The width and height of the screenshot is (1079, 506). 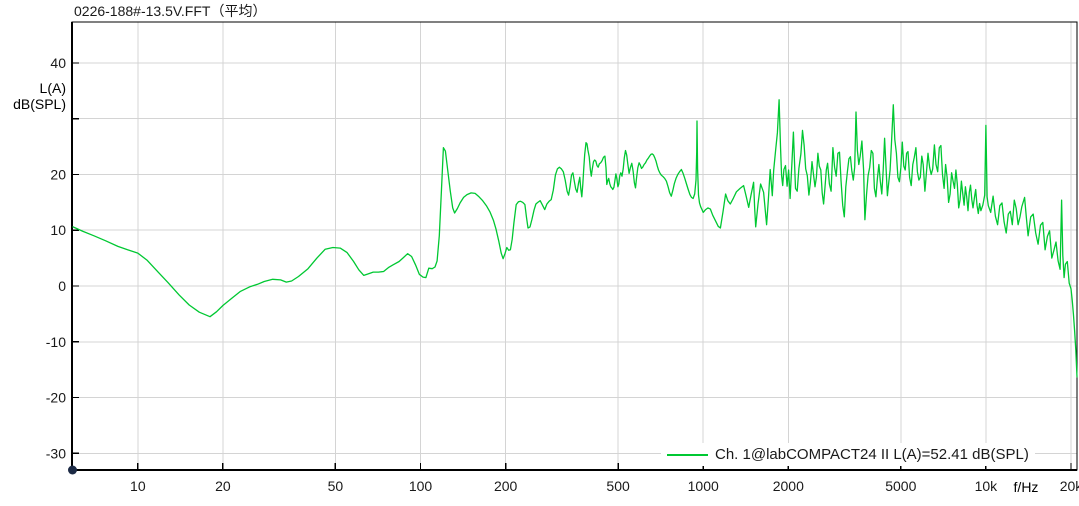 I want to click on chart-title: 0226-188#-13.5V.FFT（平均）, so click(x=170, y=11).